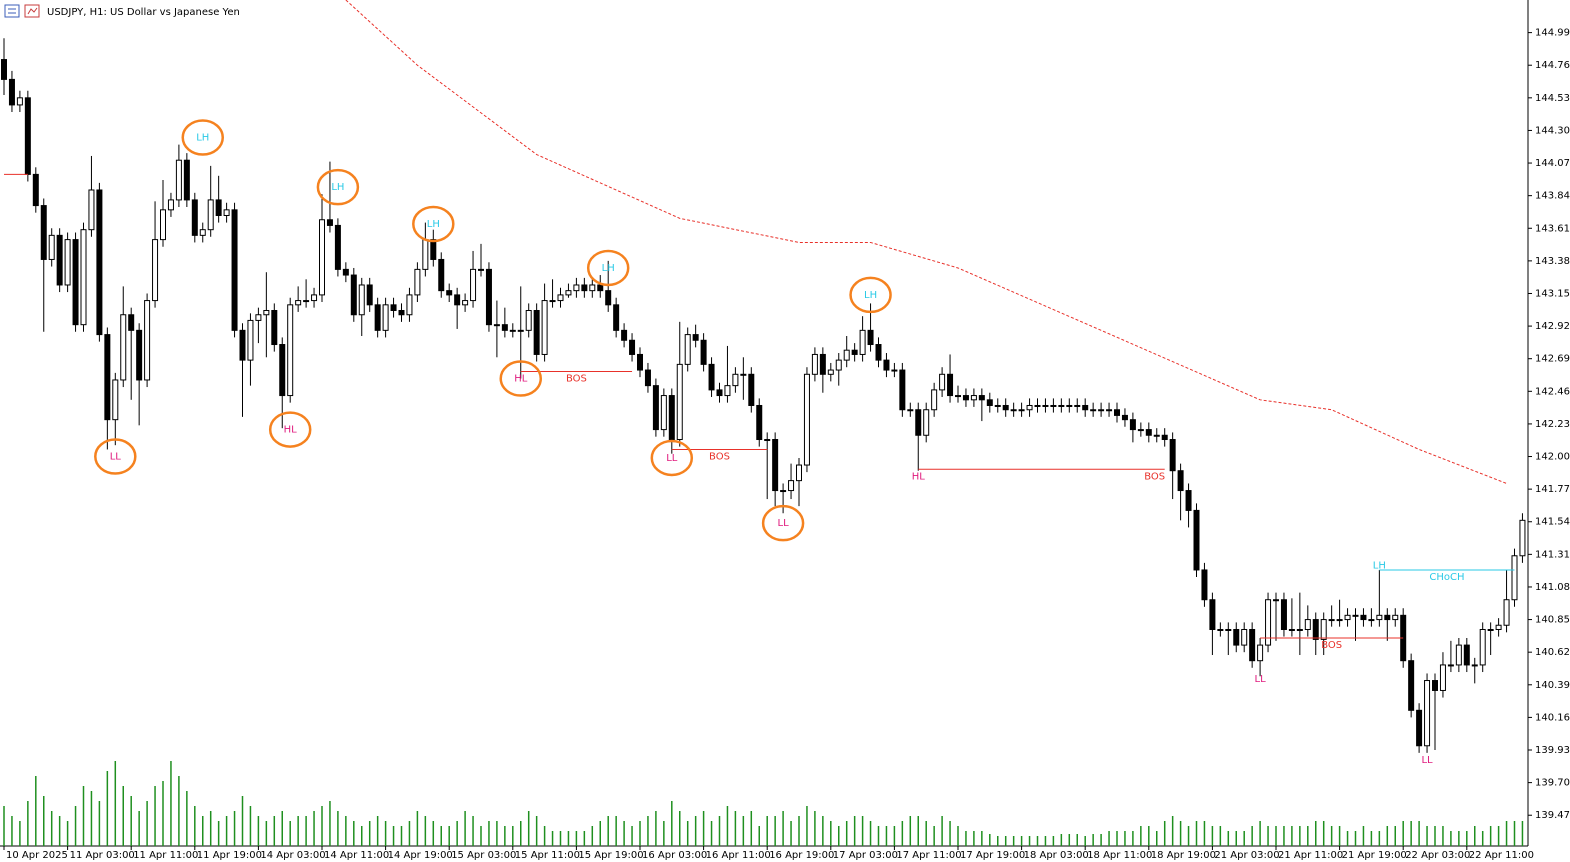 This screenshot has width=1570, height=862. Describe the element at coordinates (1552, 652) in the screenshot. I see `y-tick-label: 140.620` at that location.